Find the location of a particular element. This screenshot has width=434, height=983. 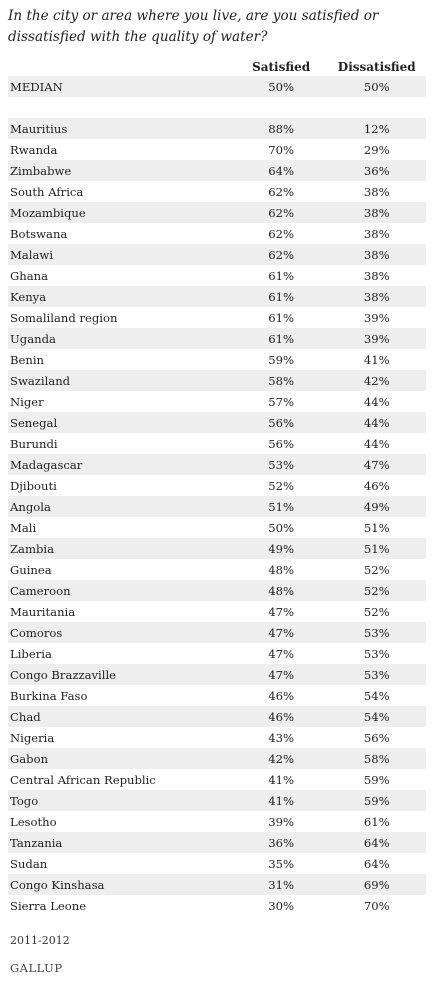

country-name: Rwanda is located at coordinates (34, 149).